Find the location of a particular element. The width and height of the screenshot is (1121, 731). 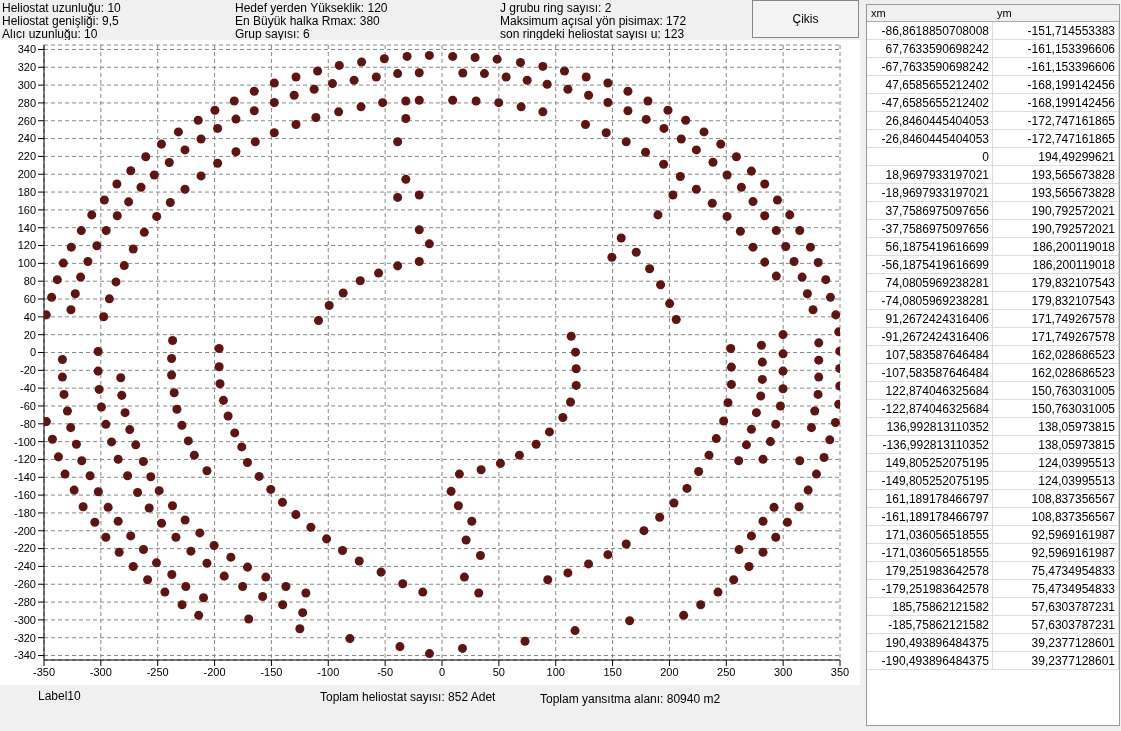

text: -179,251983642578 is located at coordinates (930, 589).